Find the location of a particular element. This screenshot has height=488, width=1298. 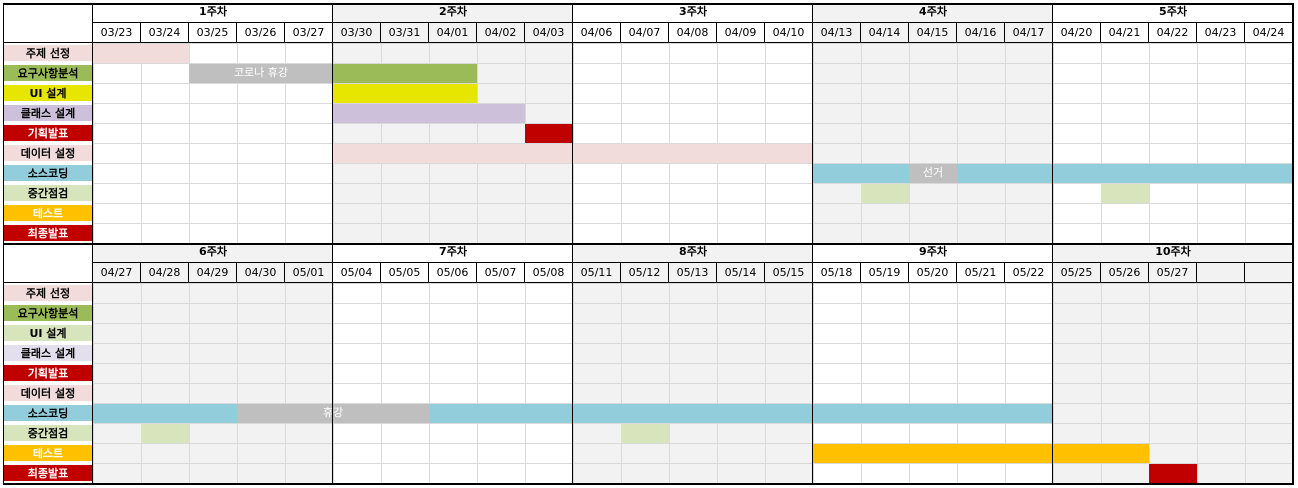

date-header: 04/24 is located at coordinates (1269, 33).